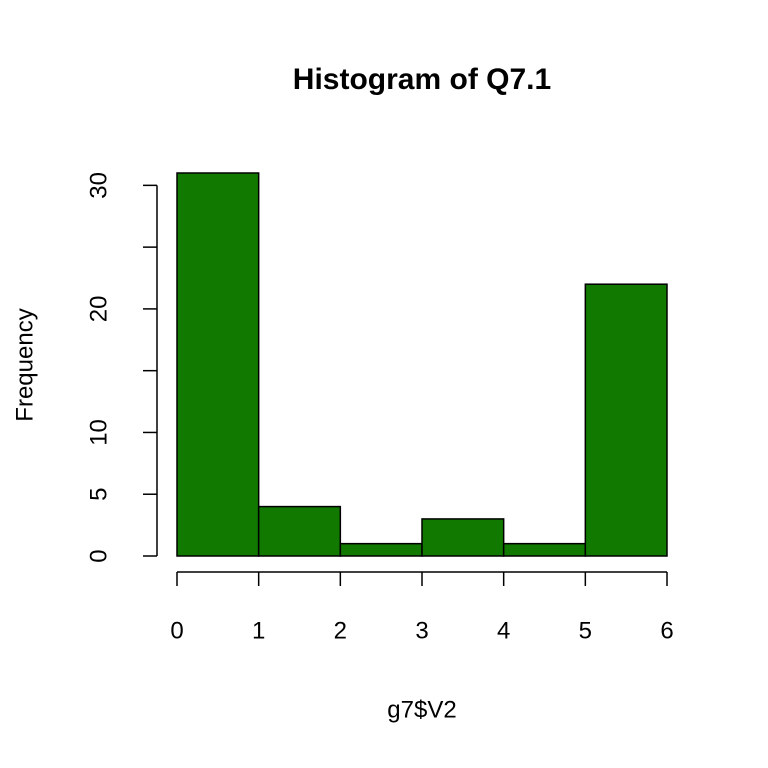 The width and height of the screenshot is (768, 768). Describe the element at coordinates (98, 555) in the screenshot. I see `y-tick-label: 0` at that location.